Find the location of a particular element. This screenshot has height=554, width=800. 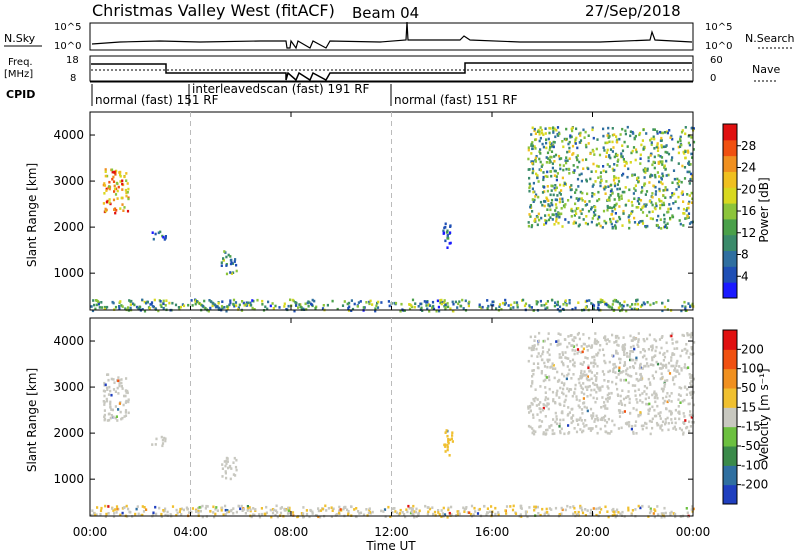

y-tick-label: 2000 is located at coordinates (68, 433).